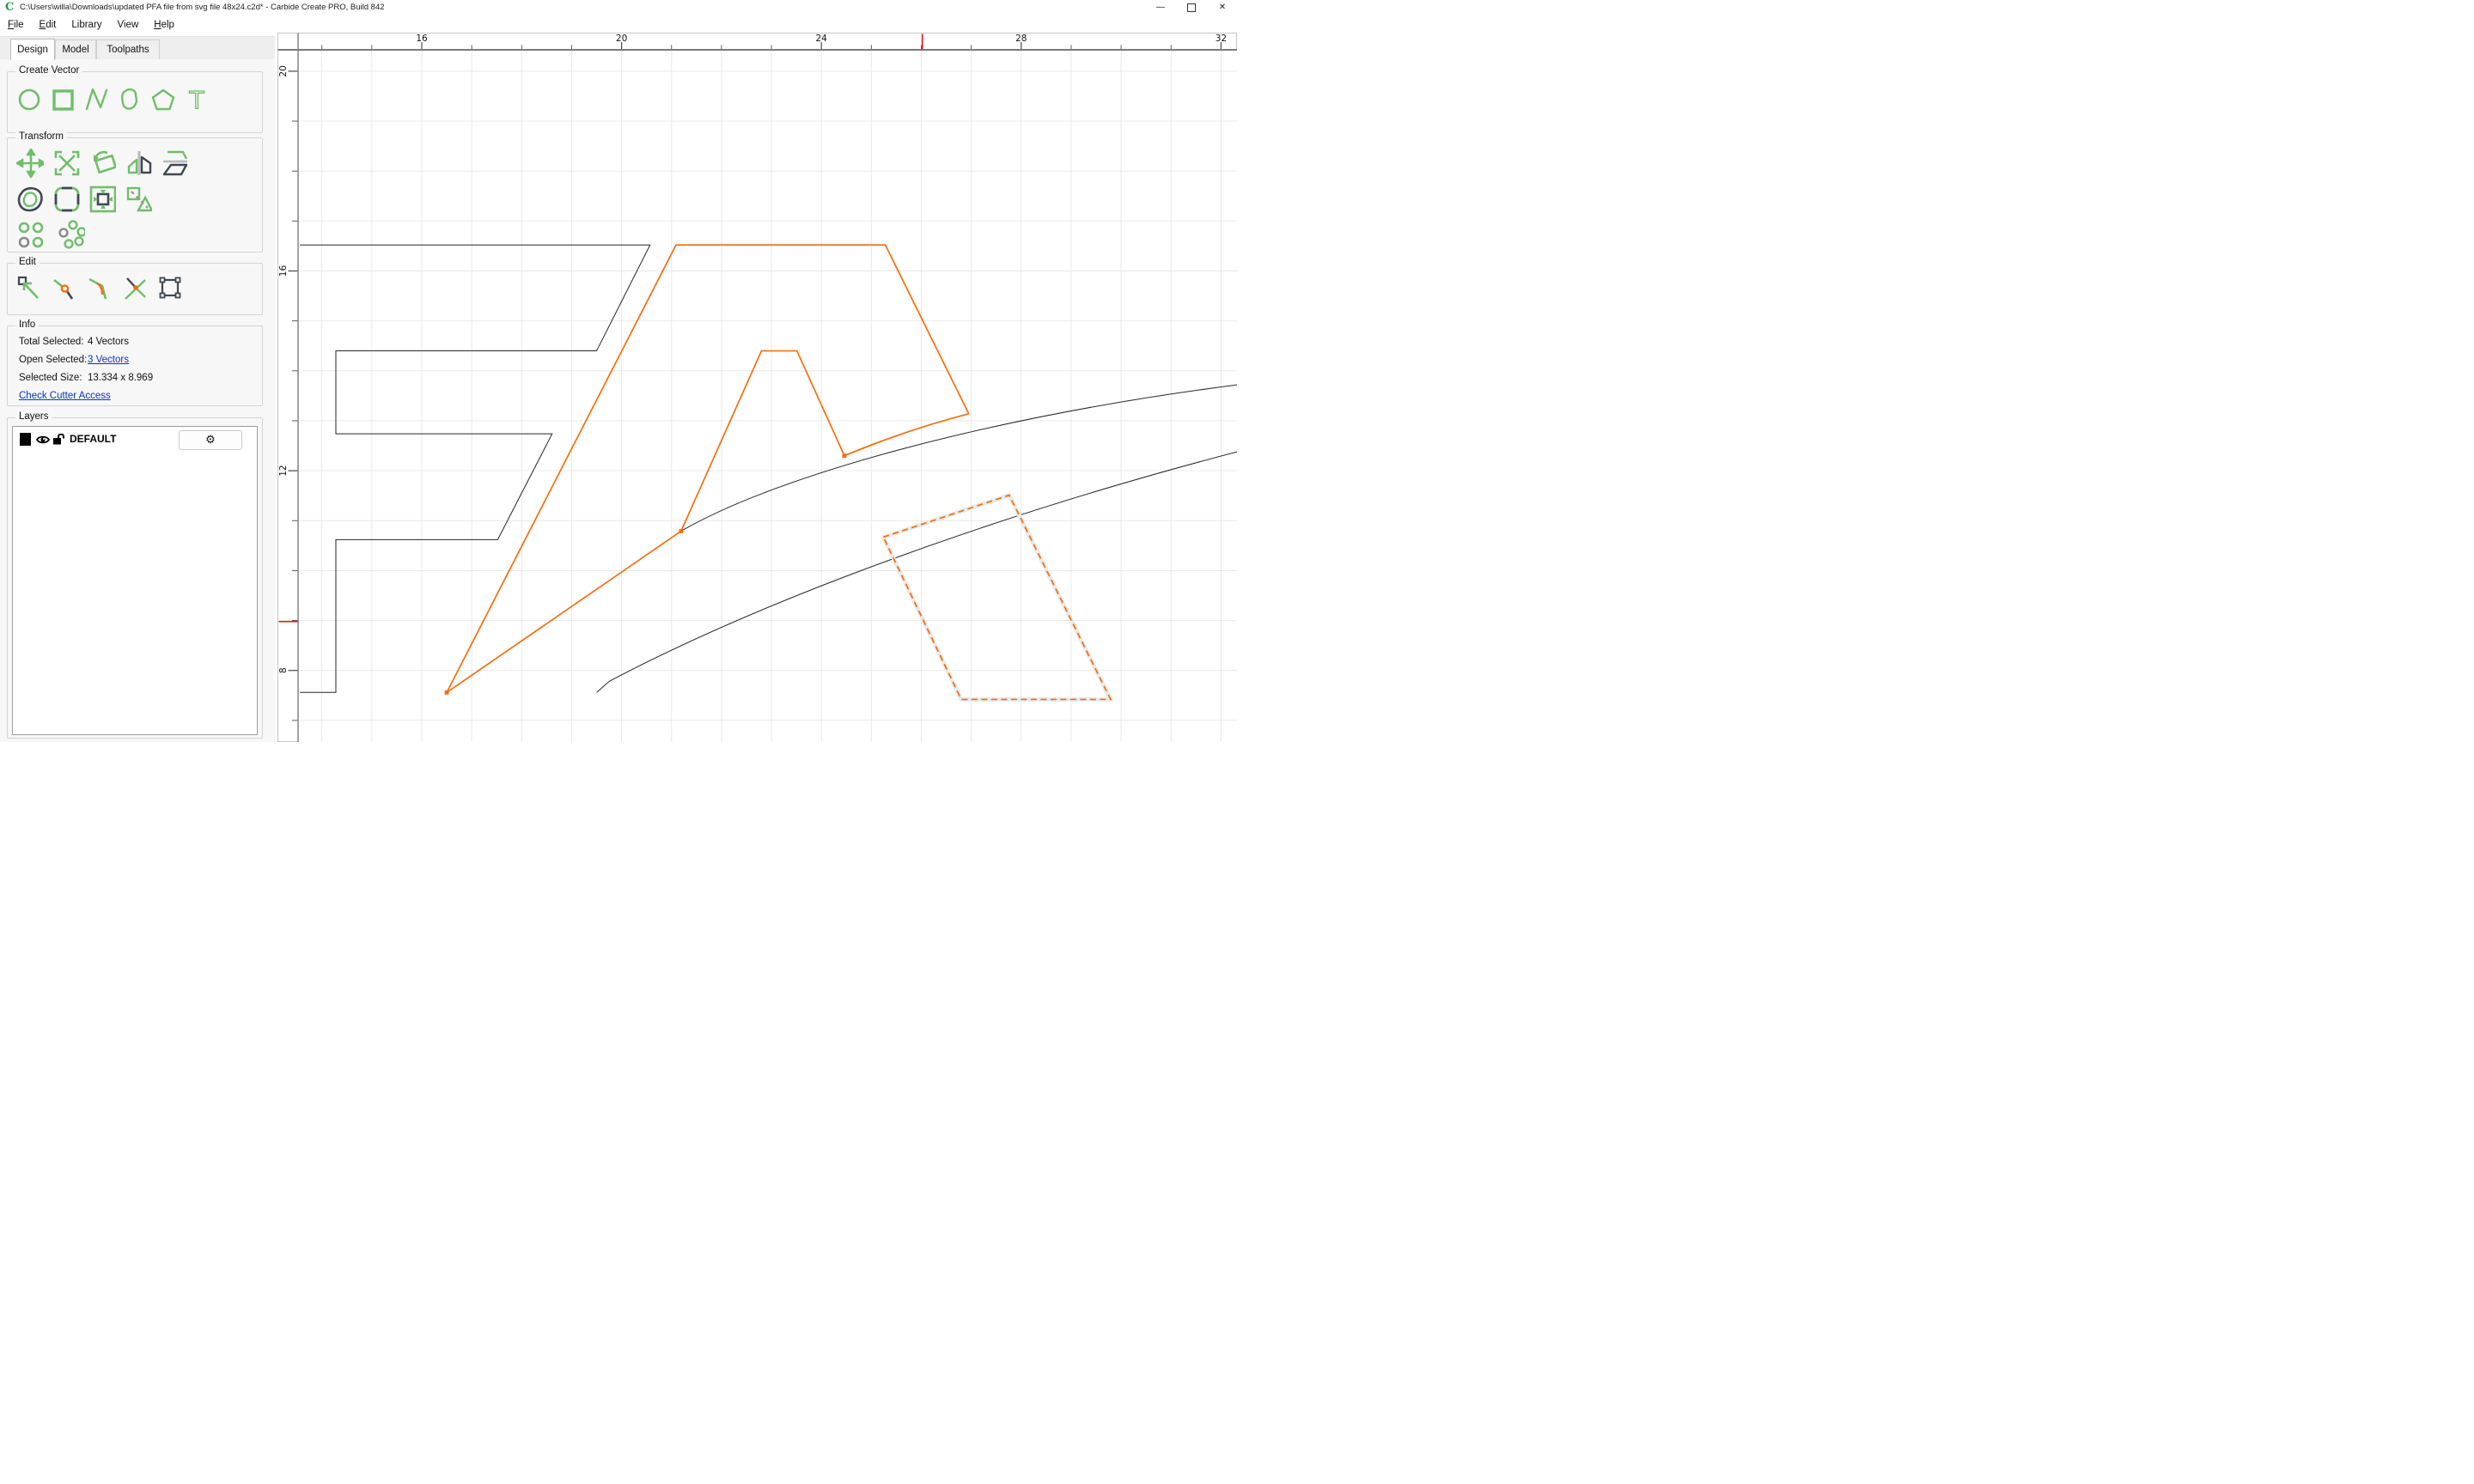 This screenshot has height=1484, width=2474. Describe the element at coordinates (65, 396) in the screenshot. I see `check-cutter-access-link: Check Cutter Access` at that location.